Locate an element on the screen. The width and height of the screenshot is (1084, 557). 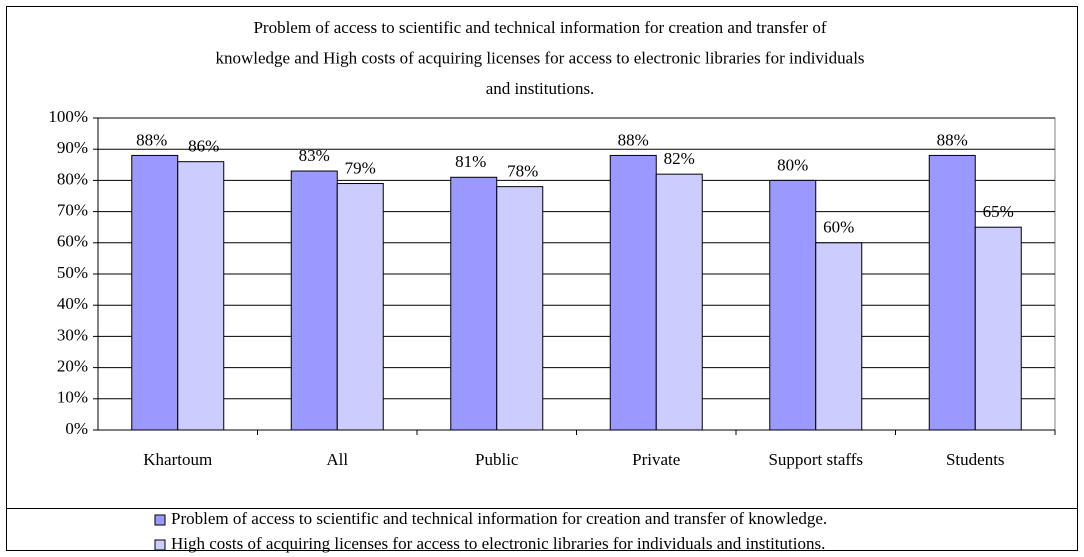
y-tick-label: 80% is located at coordinates (72, 178).